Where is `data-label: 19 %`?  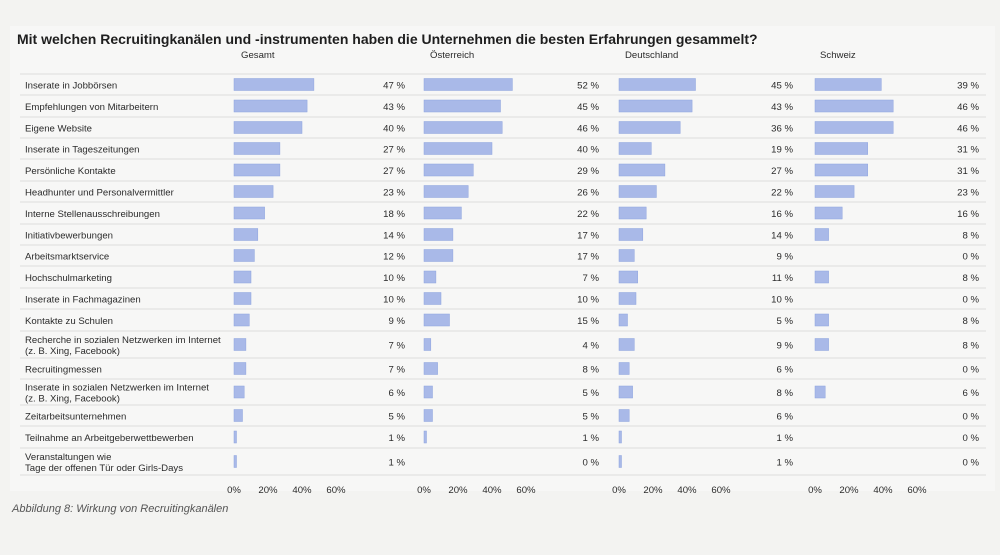
data-label: 19 % is located at coordinates (782, 150).